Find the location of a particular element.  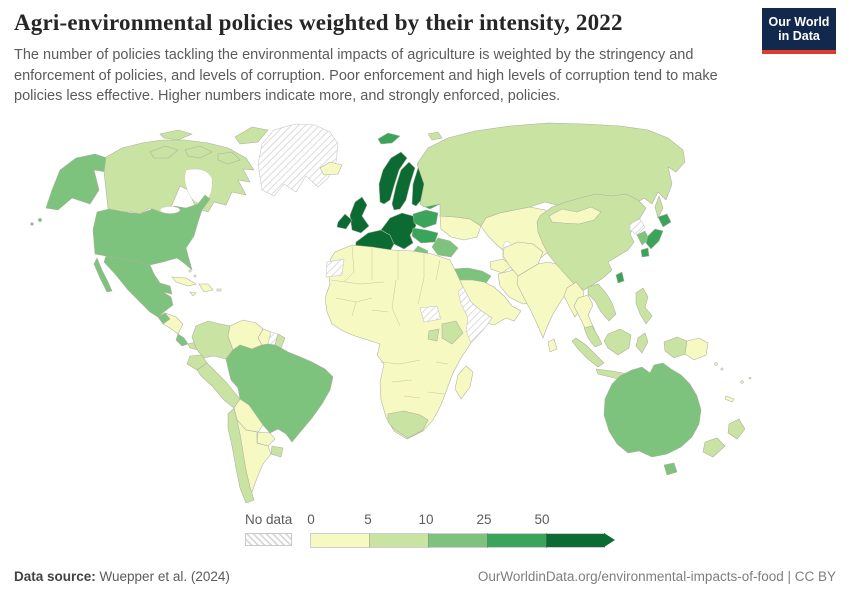

country-south-africa is located at coordinates (408, 424).